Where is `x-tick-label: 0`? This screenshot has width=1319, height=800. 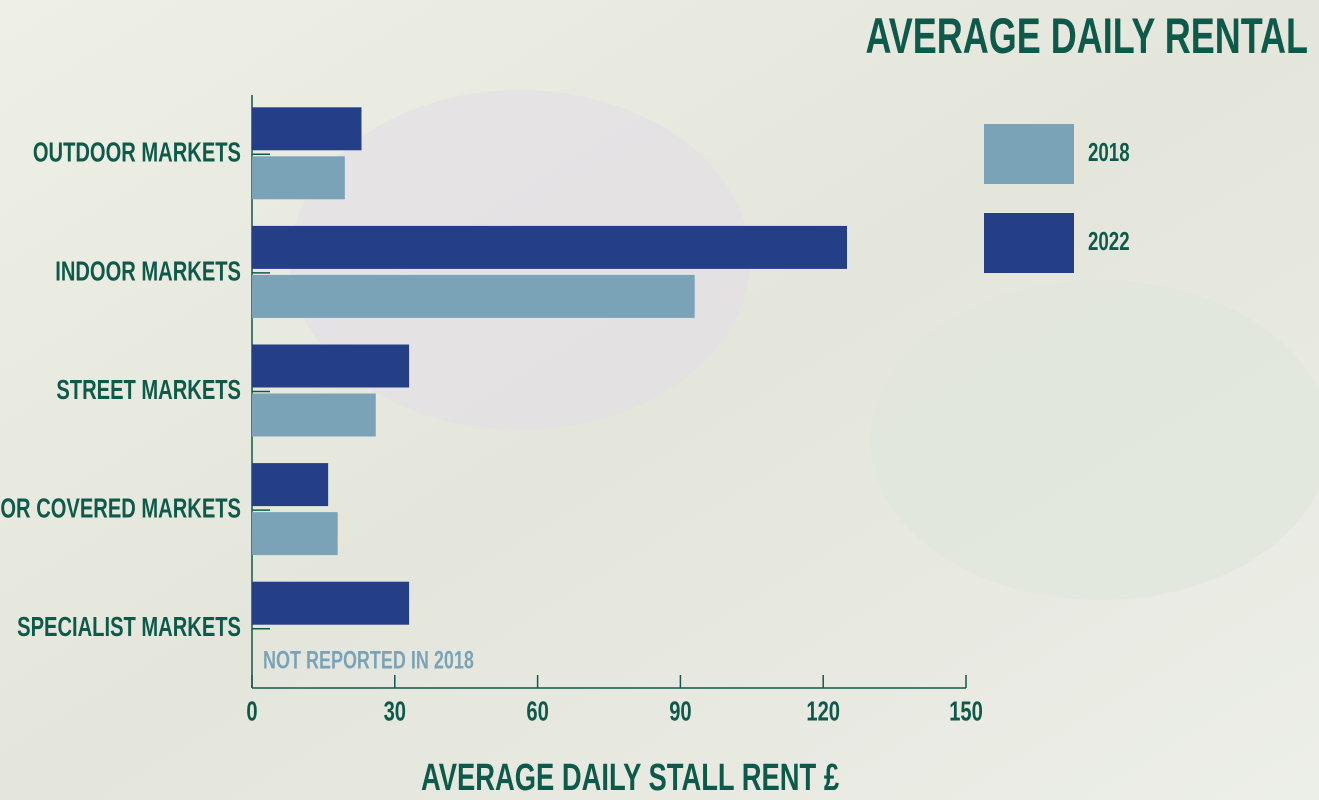 x-tick-label: 0 is located at coordinates (251, 711).